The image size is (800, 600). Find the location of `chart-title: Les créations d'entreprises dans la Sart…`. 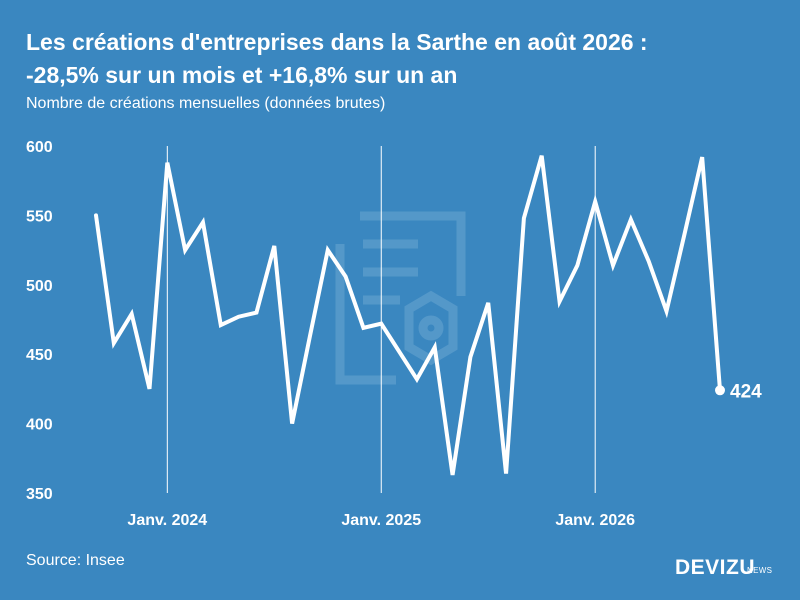

chart-title: Les créations d'entreprises dans la Sart… is located at coordinates (406, 59).